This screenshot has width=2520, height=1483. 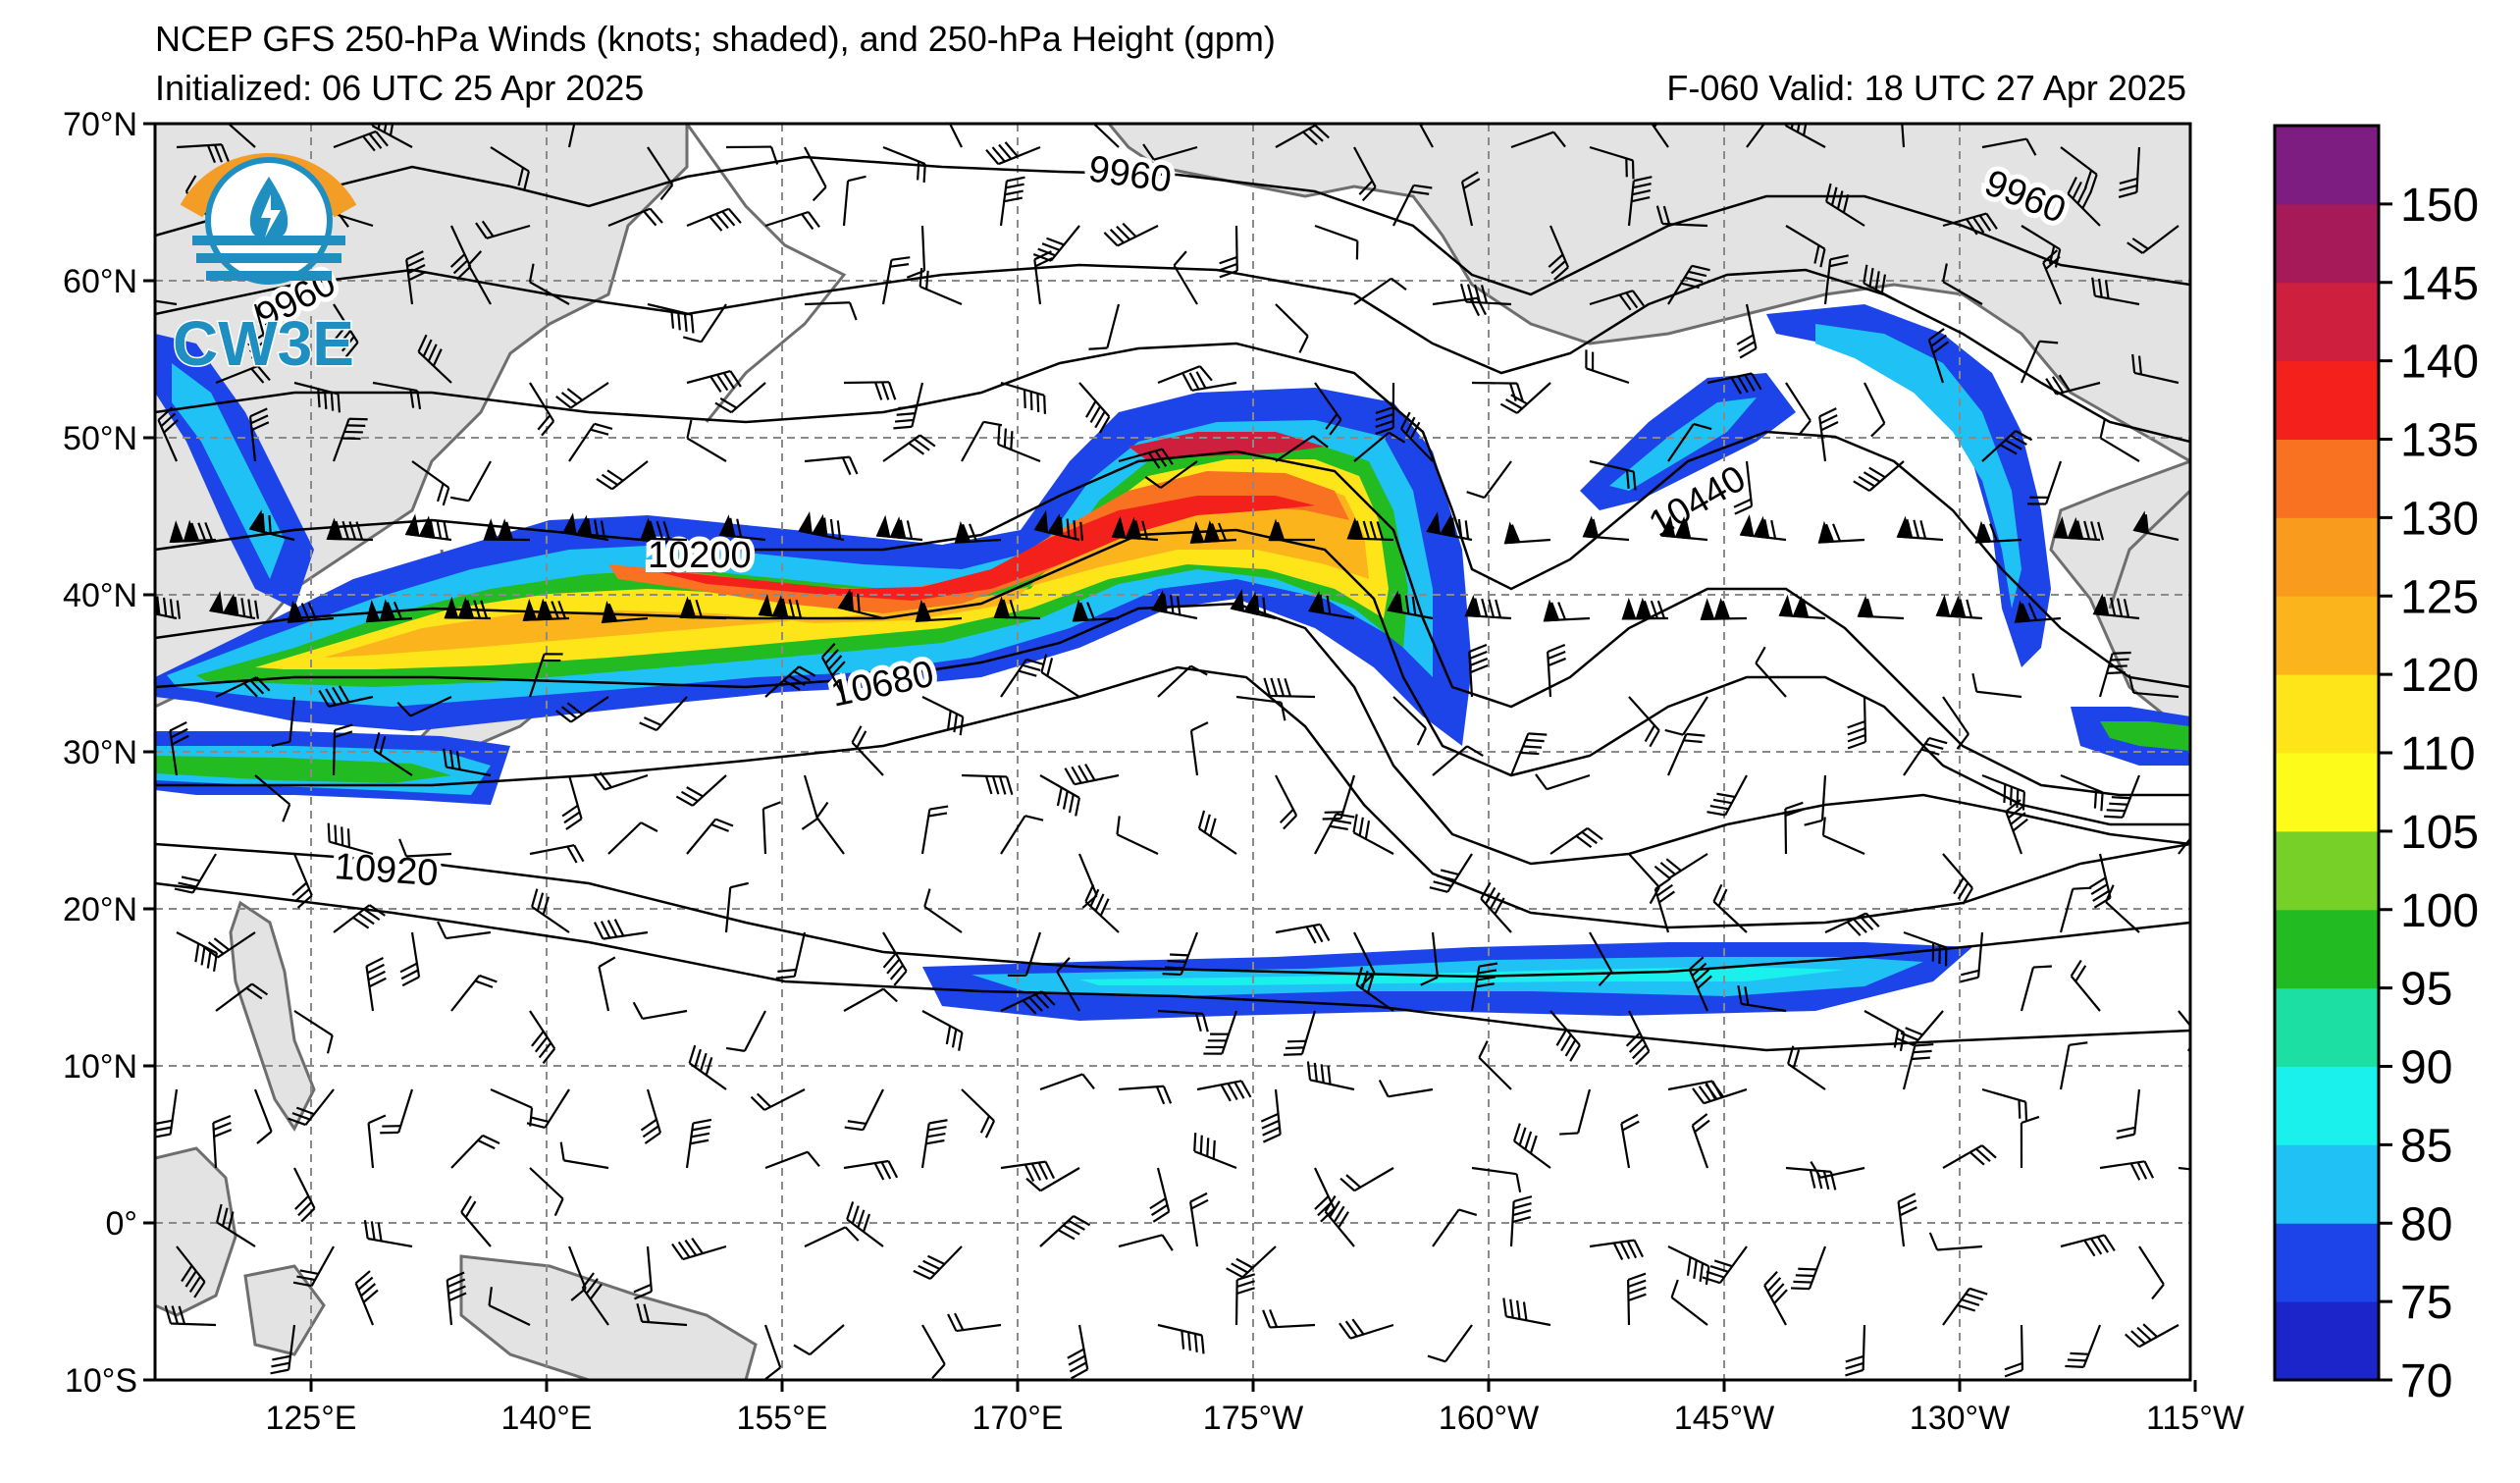 I want to click on logo-text: CW3E, so click(x=263, y=343).